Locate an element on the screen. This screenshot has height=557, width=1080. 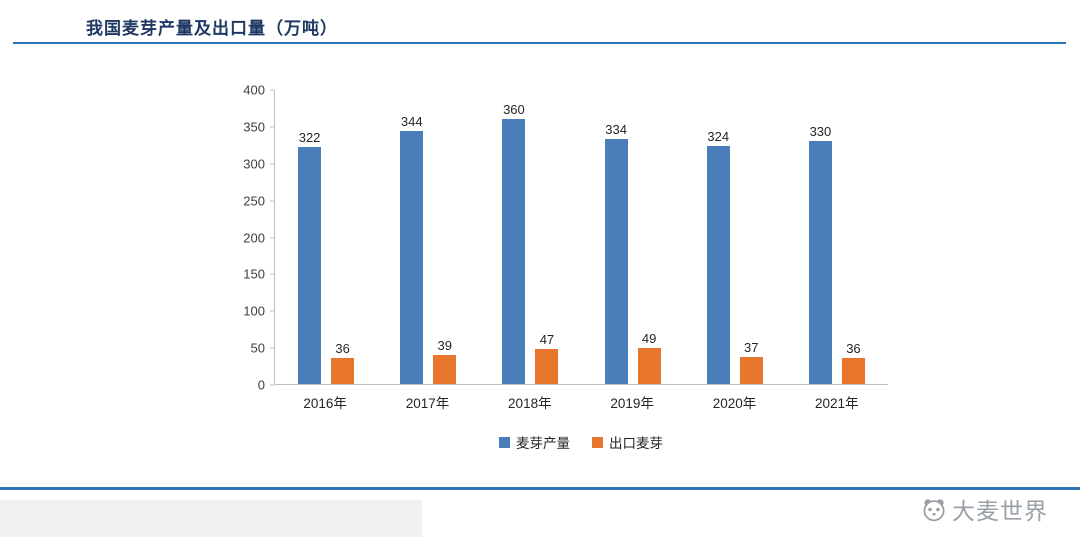
bar-group: 360 47 is located at coordinates (530, 237).